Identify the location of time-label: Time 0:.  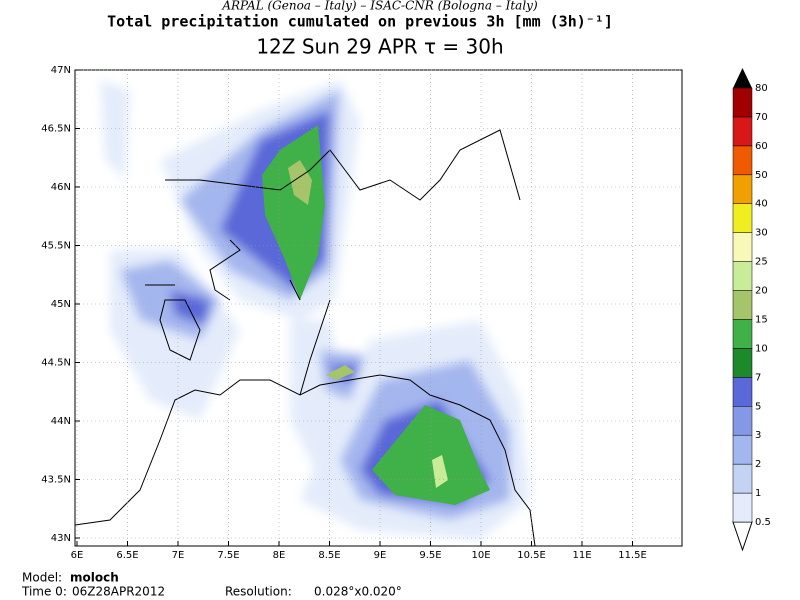
(44, 592).